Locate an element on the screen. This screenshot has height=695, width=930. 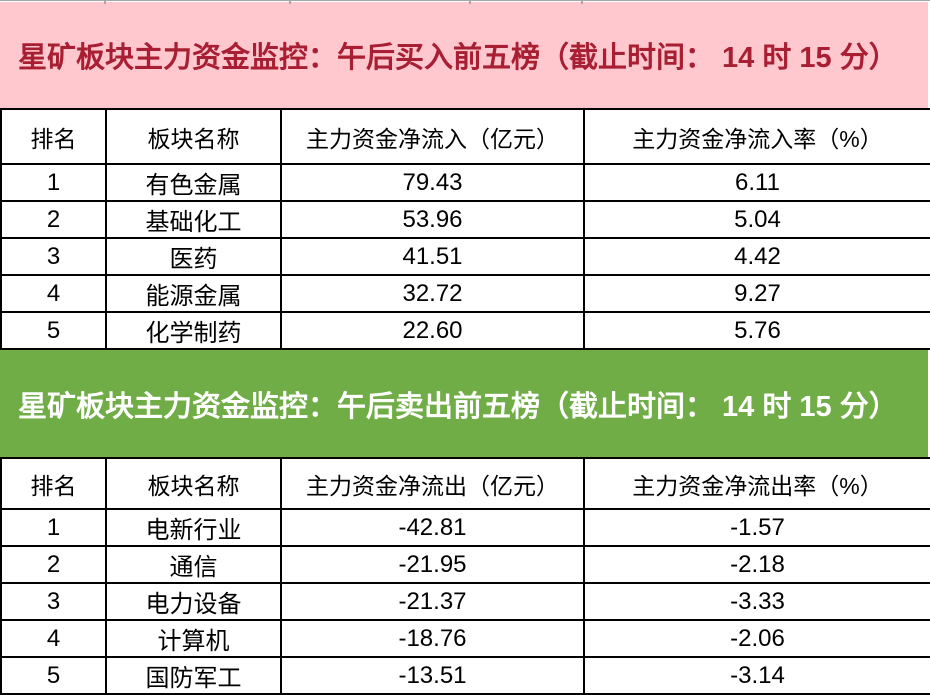
col-header-net-outflow-rate: 主力资金净流出率（%） is located at coordinates (756, 483).